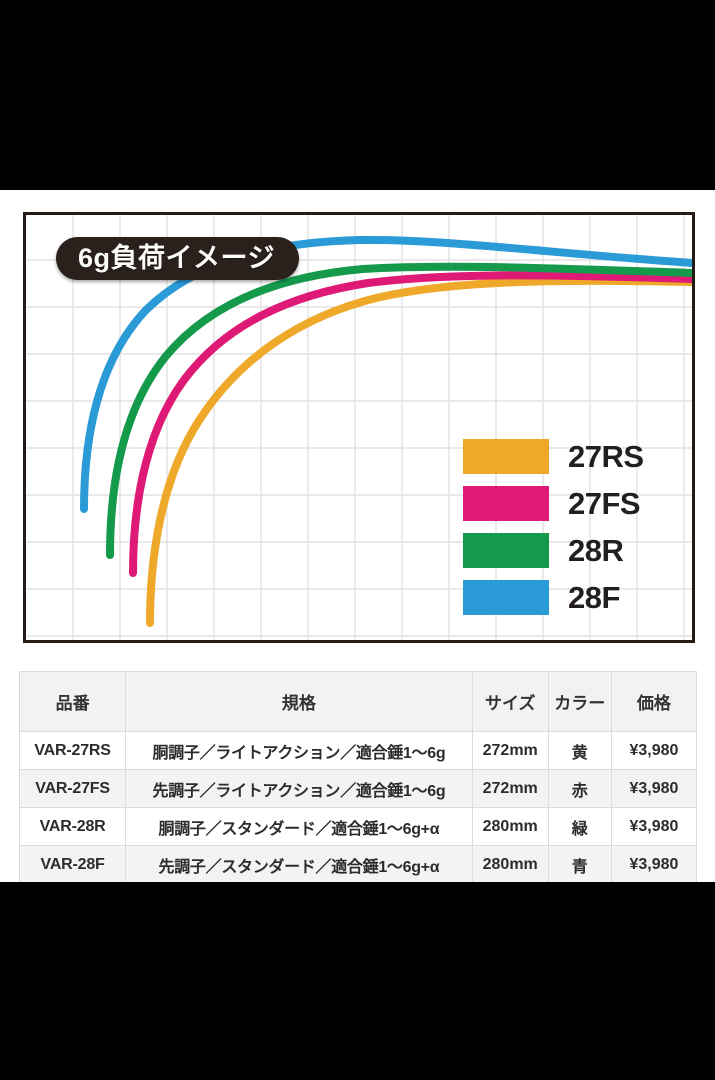 The image size is (715, 1080). Describe the element at coordinates (72, 864) in the screenshot. I see `cell-code: VAR-28F` at that location.